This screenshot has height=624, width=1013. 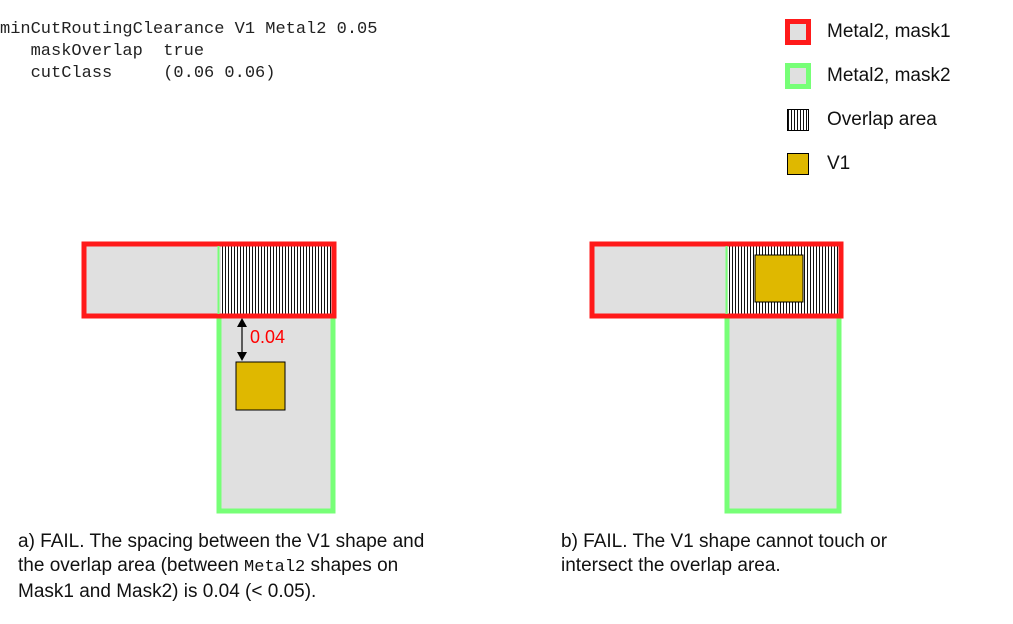 I want to click on legend-label-mask1: Metal2, mask1, so click(x=889, y=31).